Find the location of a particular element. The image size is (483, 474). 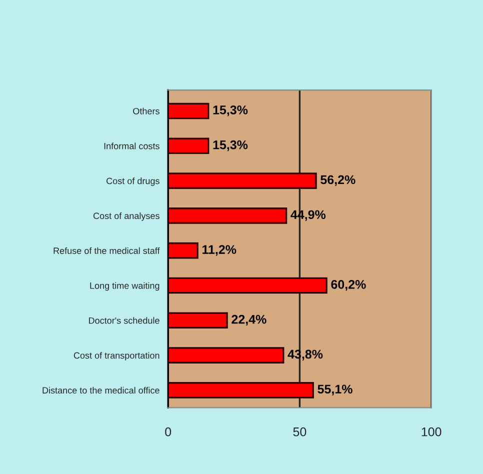

x-tick-label: 100 is located at coordinates (432, 431).